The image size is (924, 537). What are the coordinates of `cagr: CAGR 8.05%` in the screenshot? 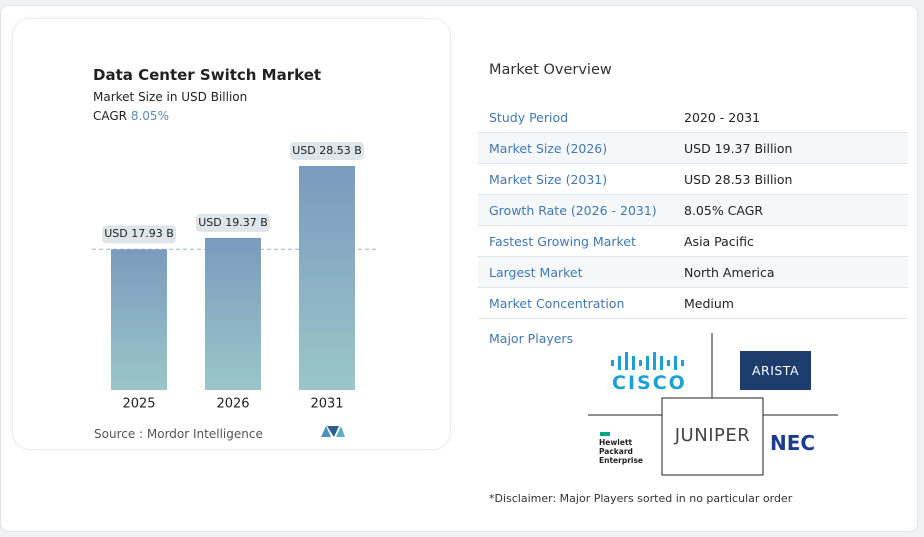 It's located at (131, 116).